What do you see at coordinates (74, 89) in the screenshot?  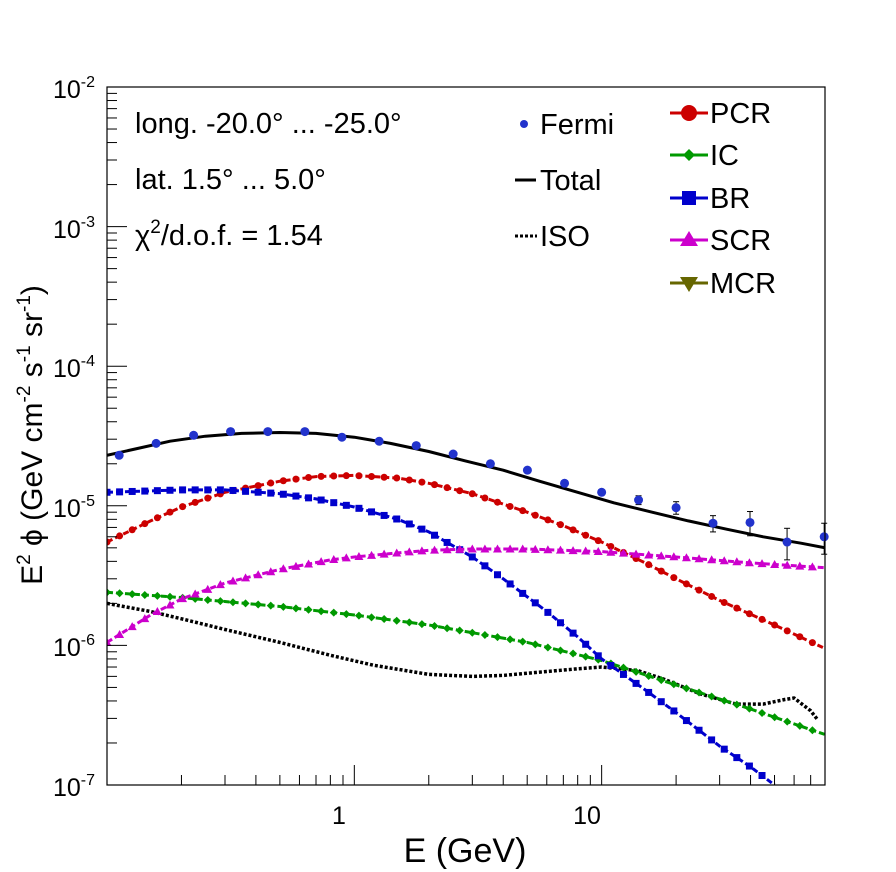 I see `y-tick-label: 10⁻²` at bounding box center [74, 89].